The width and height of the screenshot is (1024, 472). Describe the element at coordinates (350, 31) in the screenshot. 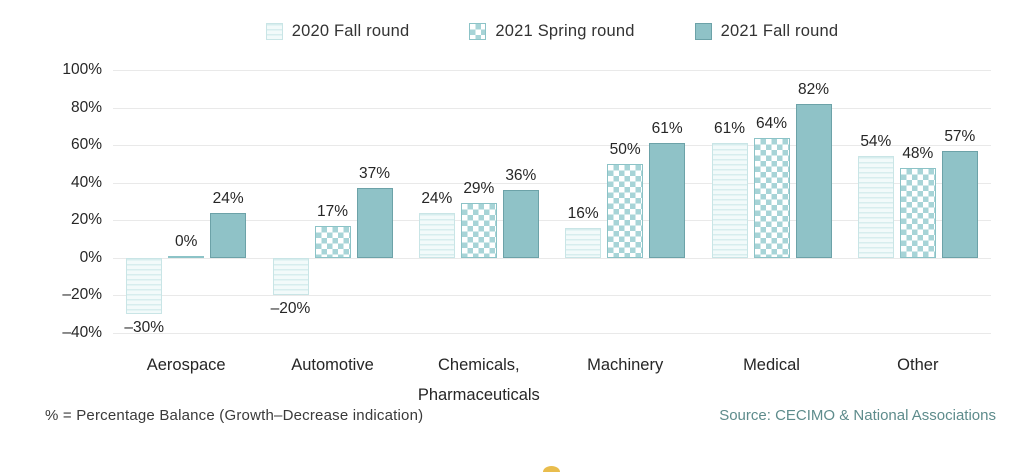

I see `legend-item-label: 2020 Fall round` at that location.